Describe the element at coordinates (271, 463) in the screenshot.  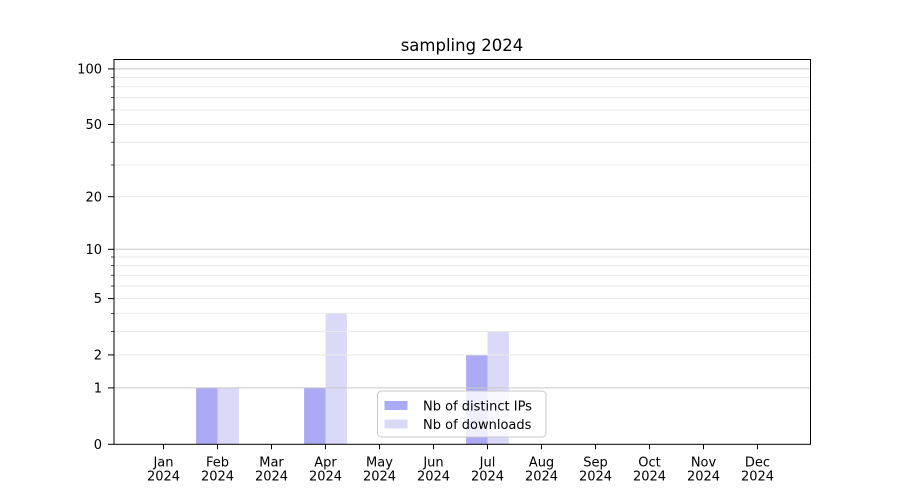
I see `x-tick-label-month: Mar` at that location.